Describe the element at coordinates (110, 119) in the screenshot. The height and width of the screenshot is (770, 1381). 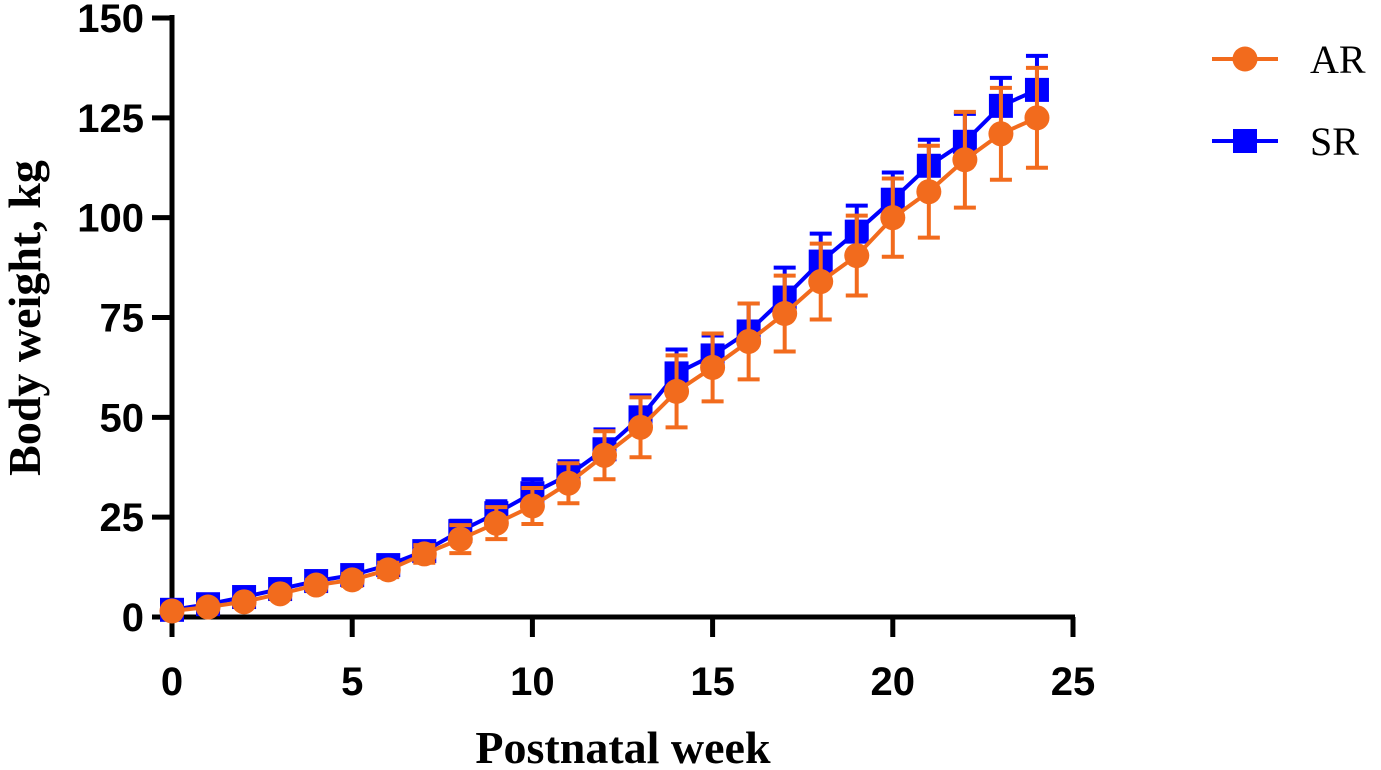
I see `y-tick-label: 125` at that location.